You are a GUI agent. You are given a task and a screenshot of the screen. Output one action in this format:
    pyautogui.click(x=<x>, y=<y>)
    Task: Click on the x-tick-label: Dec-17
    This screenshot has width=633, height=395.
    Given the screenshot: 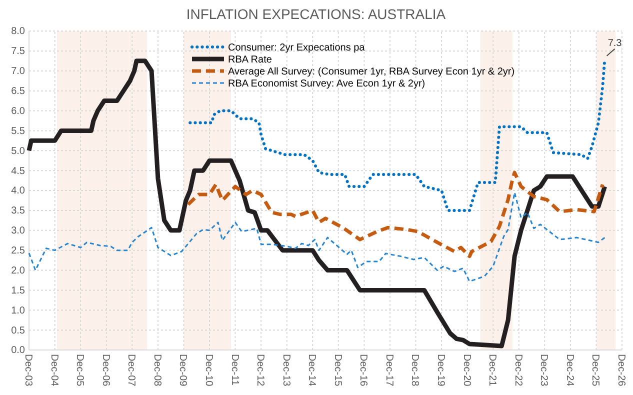 What is the action you would take?
    pyautogui.click(x=388, y=370)
    